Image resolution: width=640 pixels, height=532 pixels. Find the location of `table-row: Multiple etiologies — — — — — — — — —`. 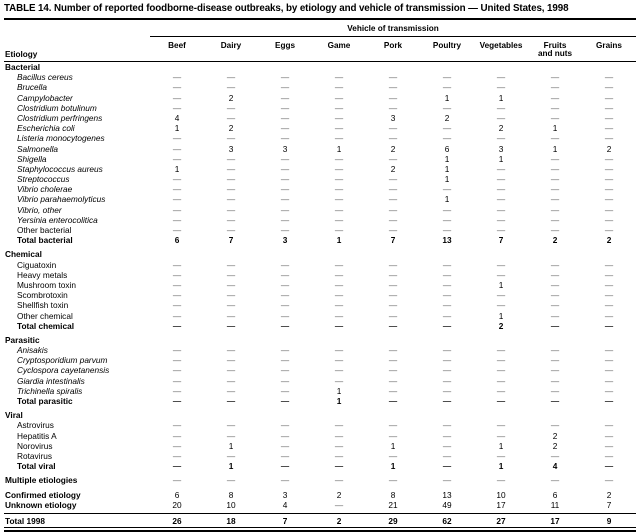

table-row: Multiple etiologies — — — — — — — — — is located at coordinates (320, 480).